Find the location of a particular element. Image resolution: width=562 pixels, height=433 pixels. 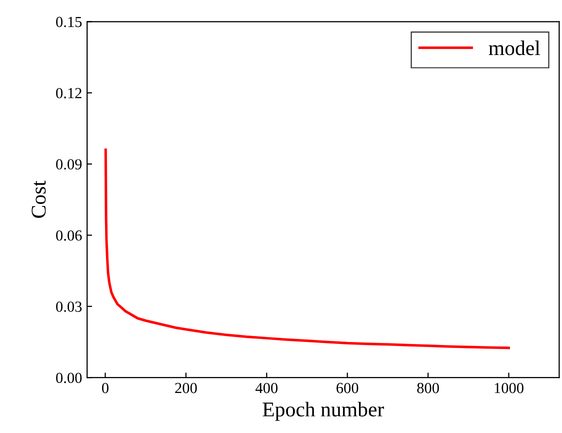

x-tick-label: 0 is located at coordinates (105, 388).